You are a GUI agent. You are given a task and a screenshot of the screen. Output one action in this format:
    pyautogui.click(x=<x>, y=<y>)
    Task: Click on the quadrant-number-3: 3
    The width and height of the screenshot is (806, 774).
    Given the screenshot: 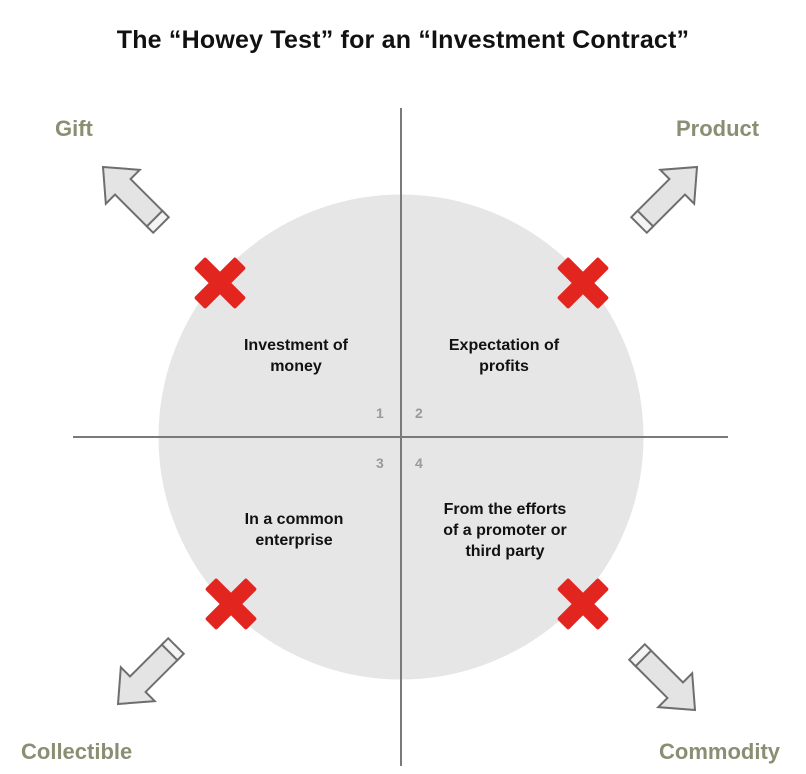 What is the action you would take?
    pyautogui.click(x=380, y=463)
    